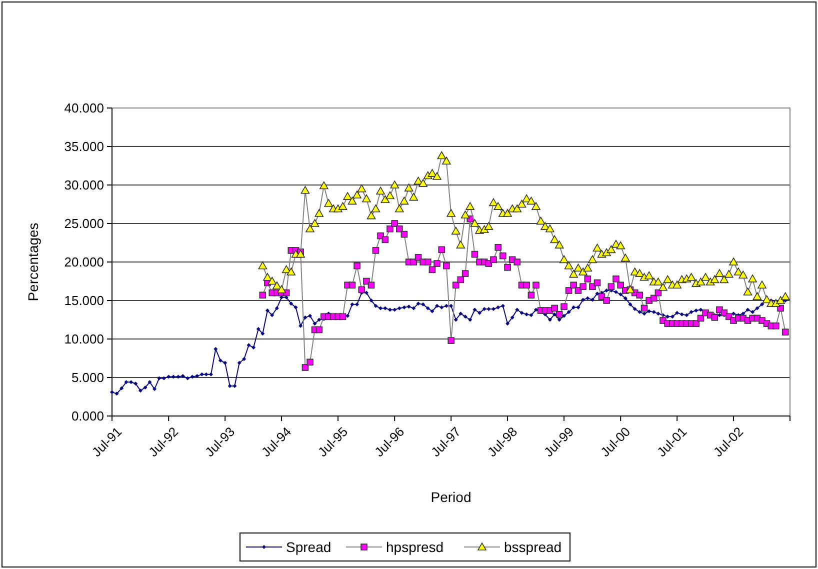 Image resolution: width=818 pixels, height=569 pixels. What do you see at coordinates (84, 146) in the screenshot?
I see `y-tick-label: 35.000` at bounding box center [84, 146].